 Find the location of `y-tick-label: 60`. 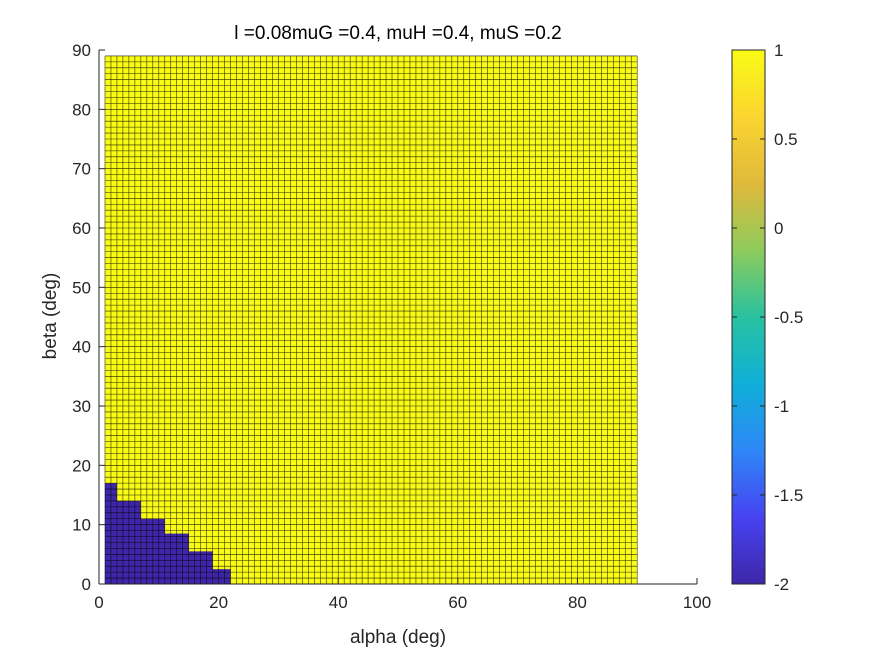

y-tick-label: 60 is located at coordinates (81, 228).